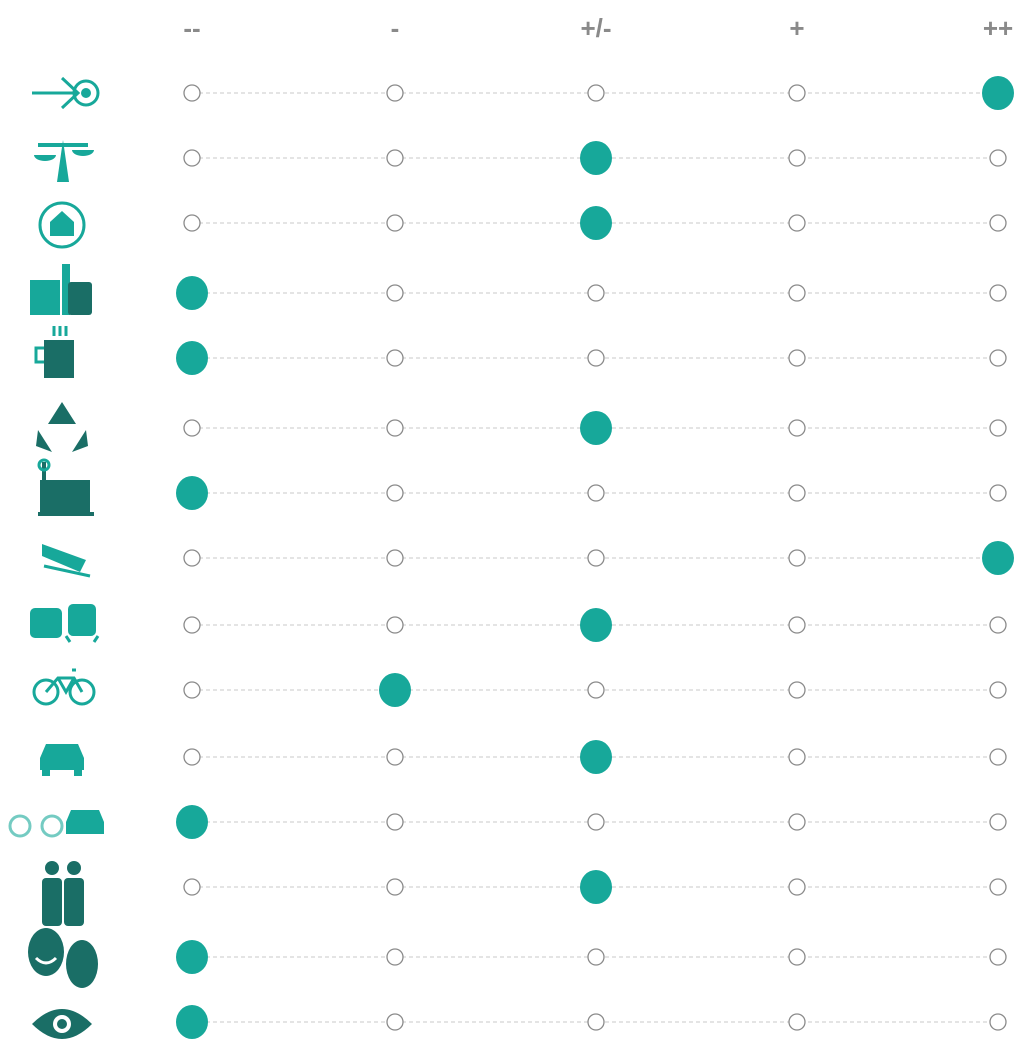 The width and height of the screenshot is (1019, 1039). Describe the element at coordinates (796, 28) in the screenshot. I see `column-header: +` at that location.